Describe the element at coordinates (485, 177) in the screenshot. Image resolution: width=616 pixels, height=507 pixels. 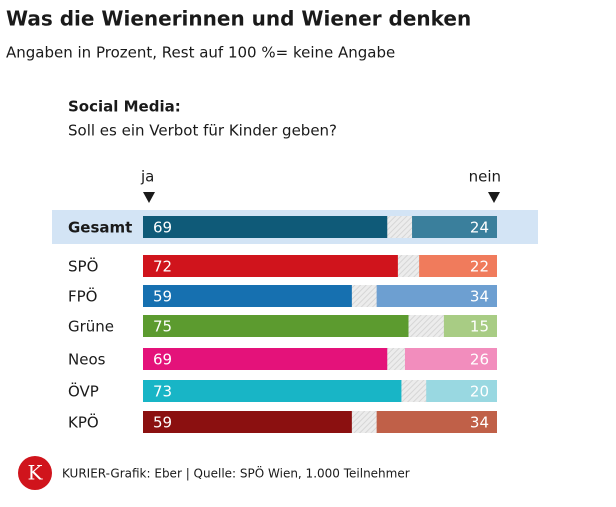
I see `legend-nein: nein` at that location.